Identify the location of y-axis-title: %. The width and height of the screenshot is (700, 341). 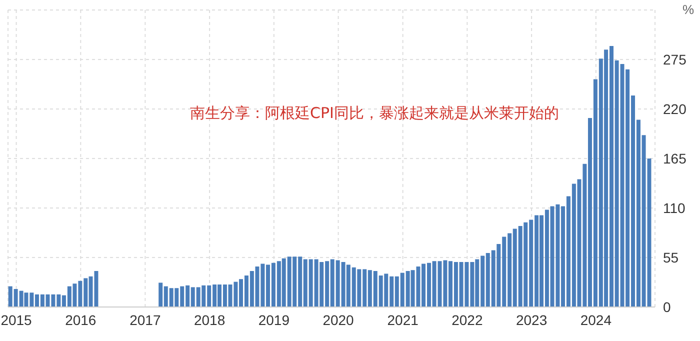
(688, 9).